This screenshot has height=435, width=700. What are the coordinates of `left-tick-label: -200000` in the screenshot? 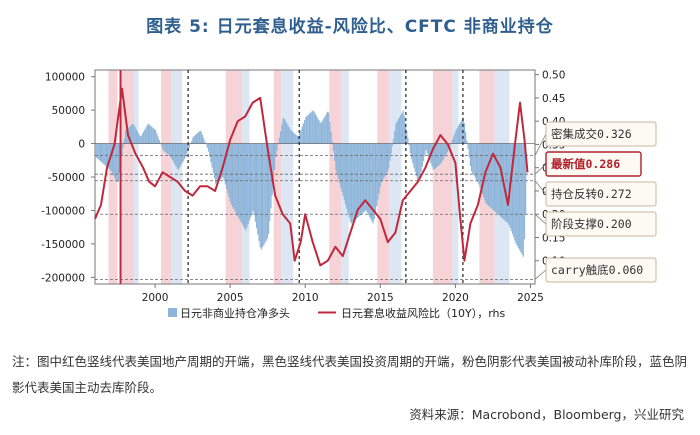 It's located at (63, 278).